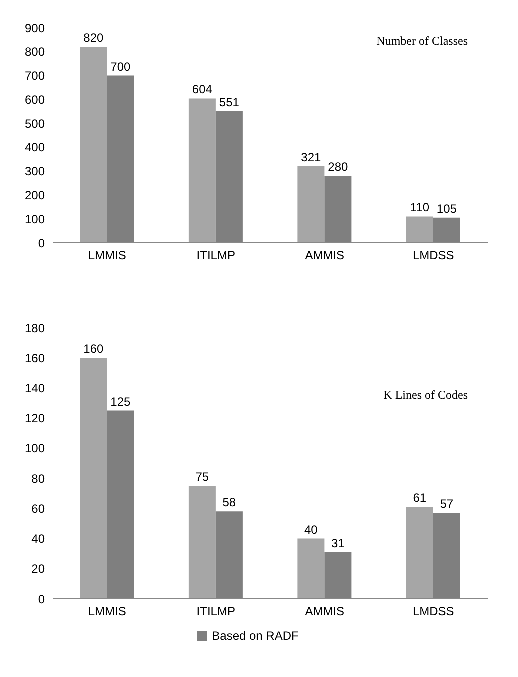 The image size is (518, 677). Describe the element at coordinates (94, 349) in the screenshot. I see `data-label: 160` at that location.